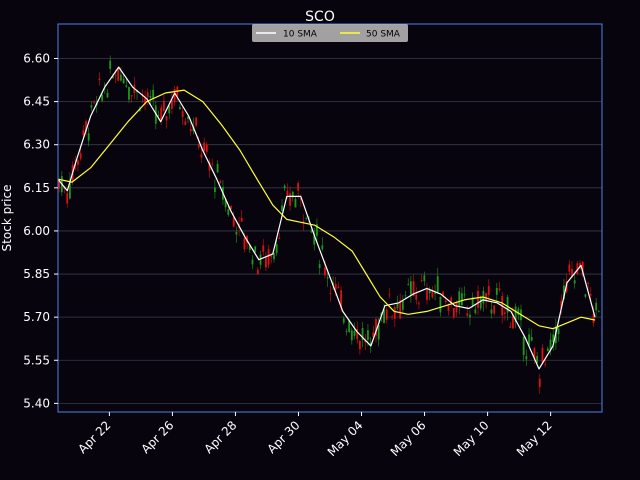 The width and height of the screenshot is (640, 480). I want to click on y-tick-label: 6.00, so click(36, 231).